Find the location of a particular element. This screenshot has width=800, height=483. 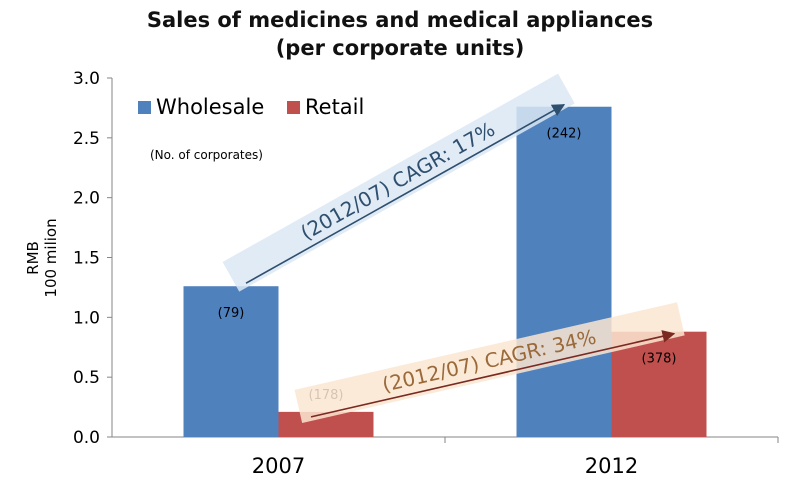

chart-title-line-2: (per corporate units) is located at coordinates (400, 48).